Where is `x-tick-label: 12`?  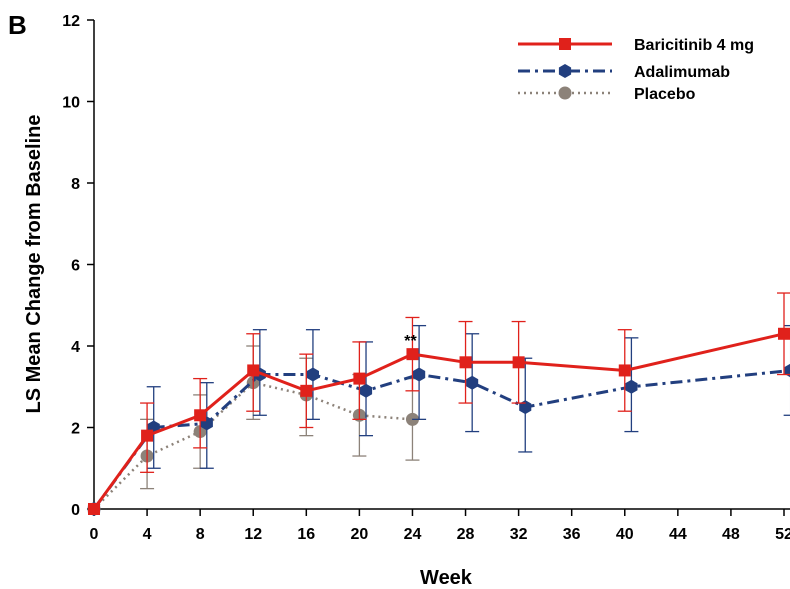 x-tick-label: 12 is located at coordinates (253, 534).